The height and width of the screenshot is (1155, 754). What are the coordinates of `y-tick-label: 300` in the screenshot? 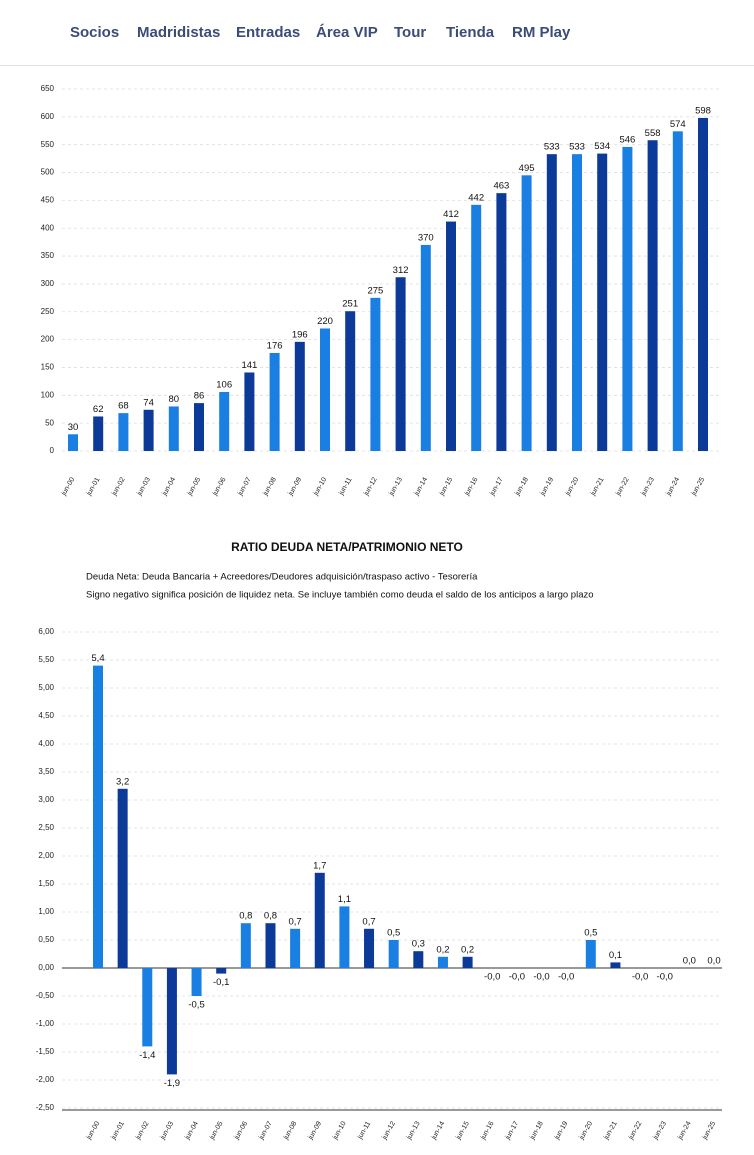 It's located at (48, 283).